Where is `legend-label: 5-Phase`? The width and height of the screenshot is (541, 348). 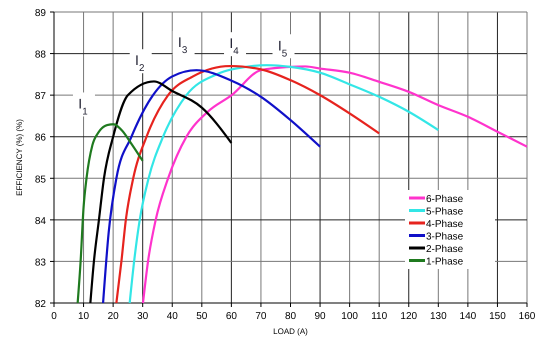
legend-label: 5-Phase is located at coordinates (445, 212).